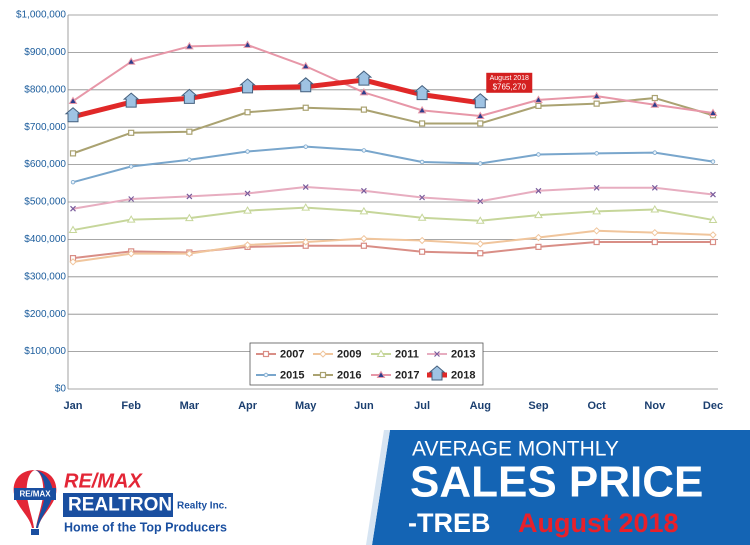 The image size is (750, 545). Describe the element at coordinates (61, 389) in the screenshot. I see `y-tick-label: $0` at that location.